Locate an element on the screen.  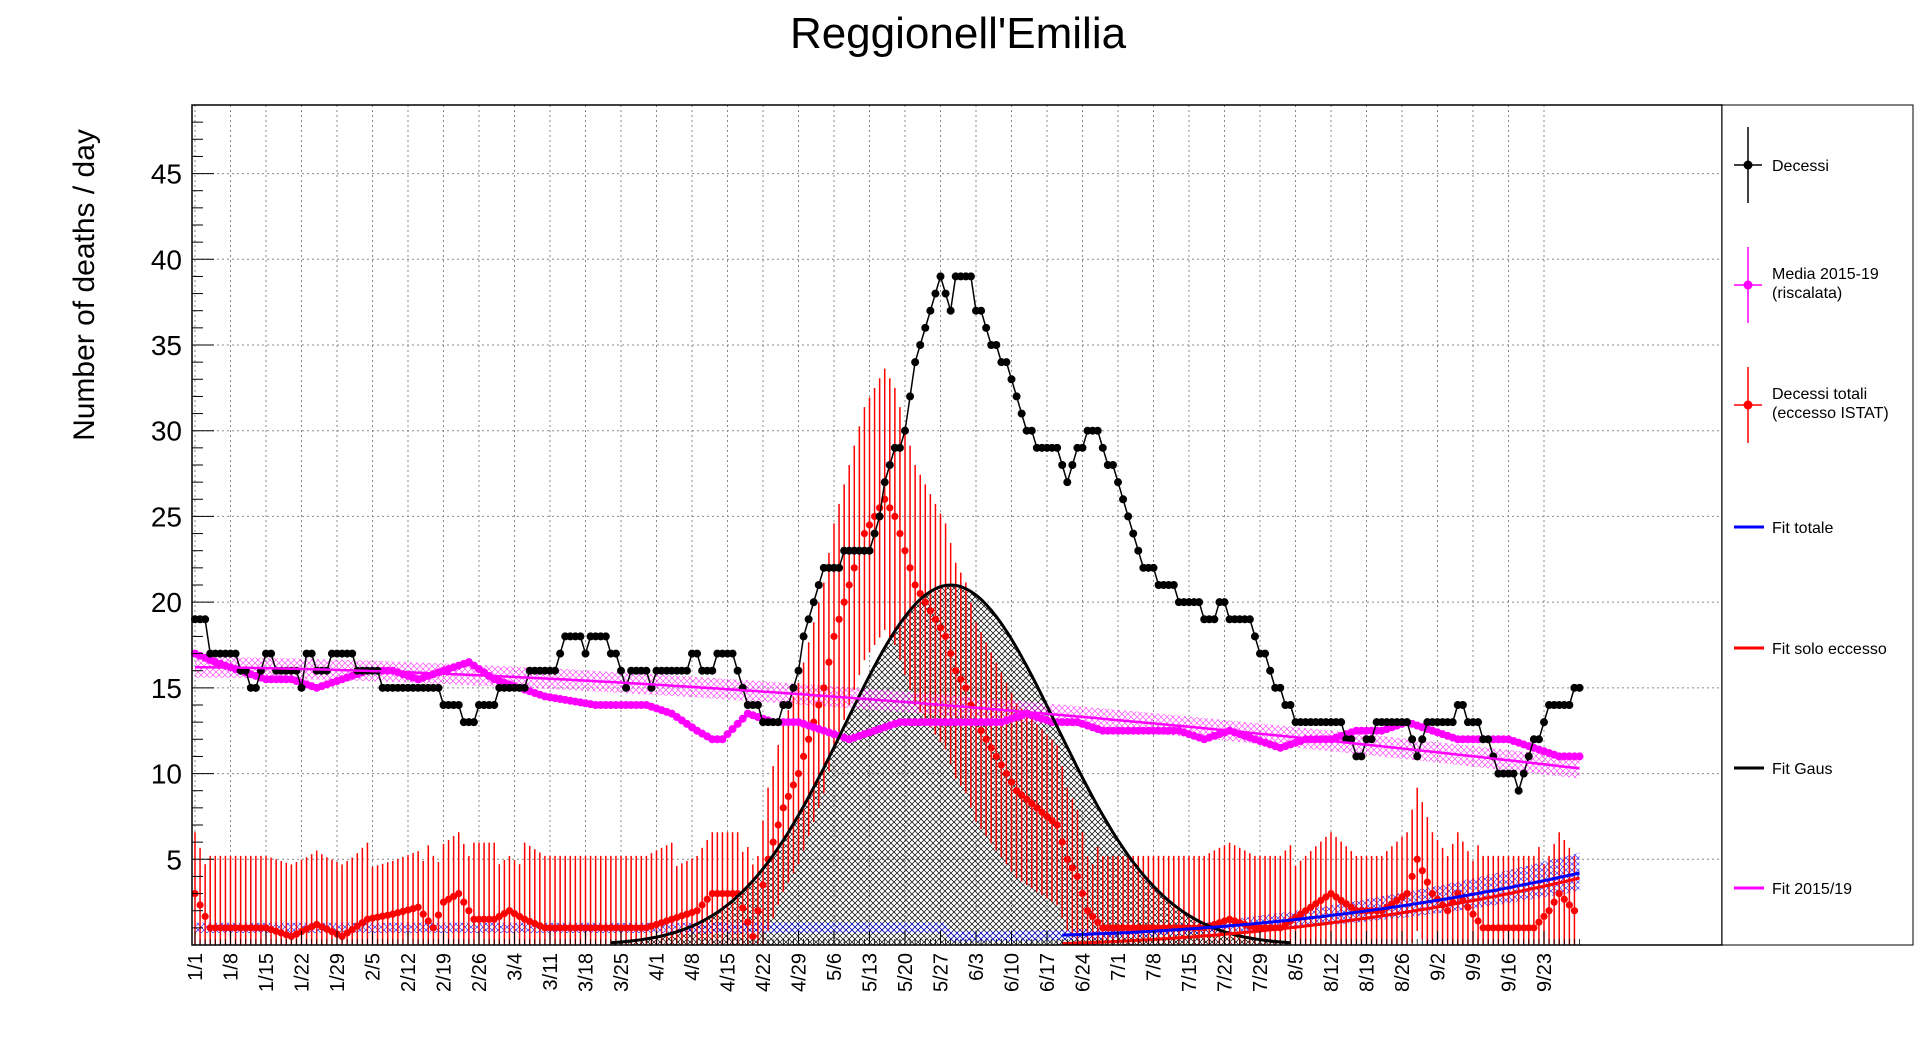
x-tick-label: 5/20 is located at coordinates (906, 972).